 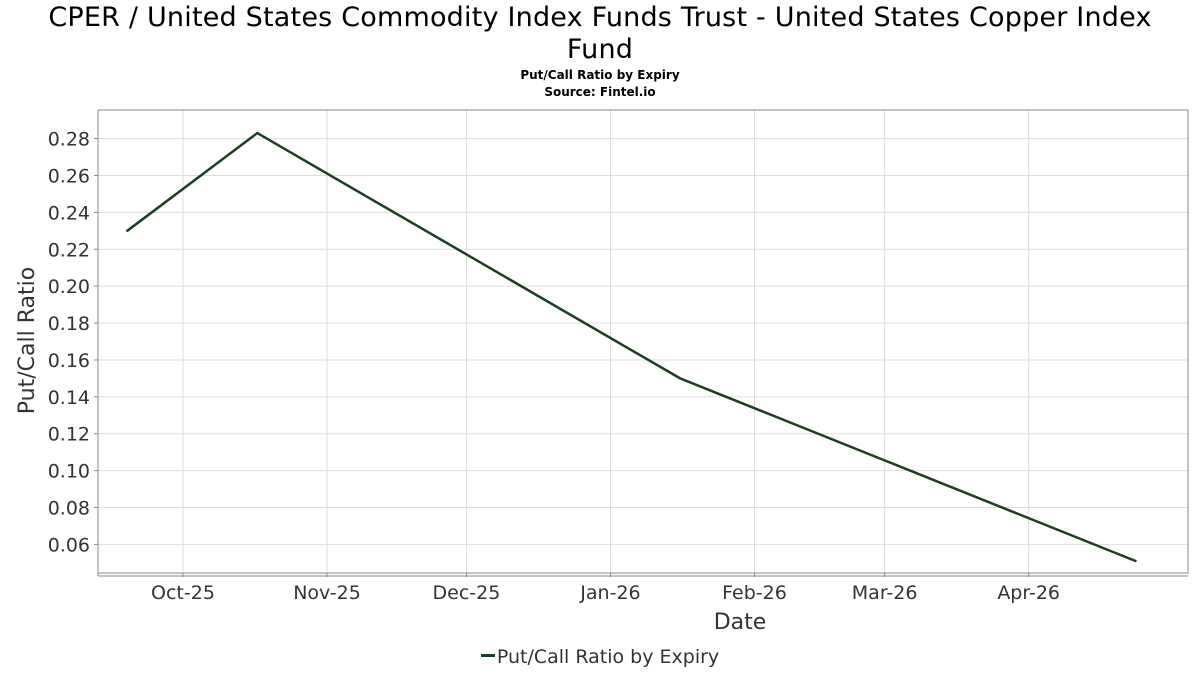 What do you see at coordinates (69, 398) in the screenshot?
I see `y-tick-label: 0.14` at bounding box center [69, 398].